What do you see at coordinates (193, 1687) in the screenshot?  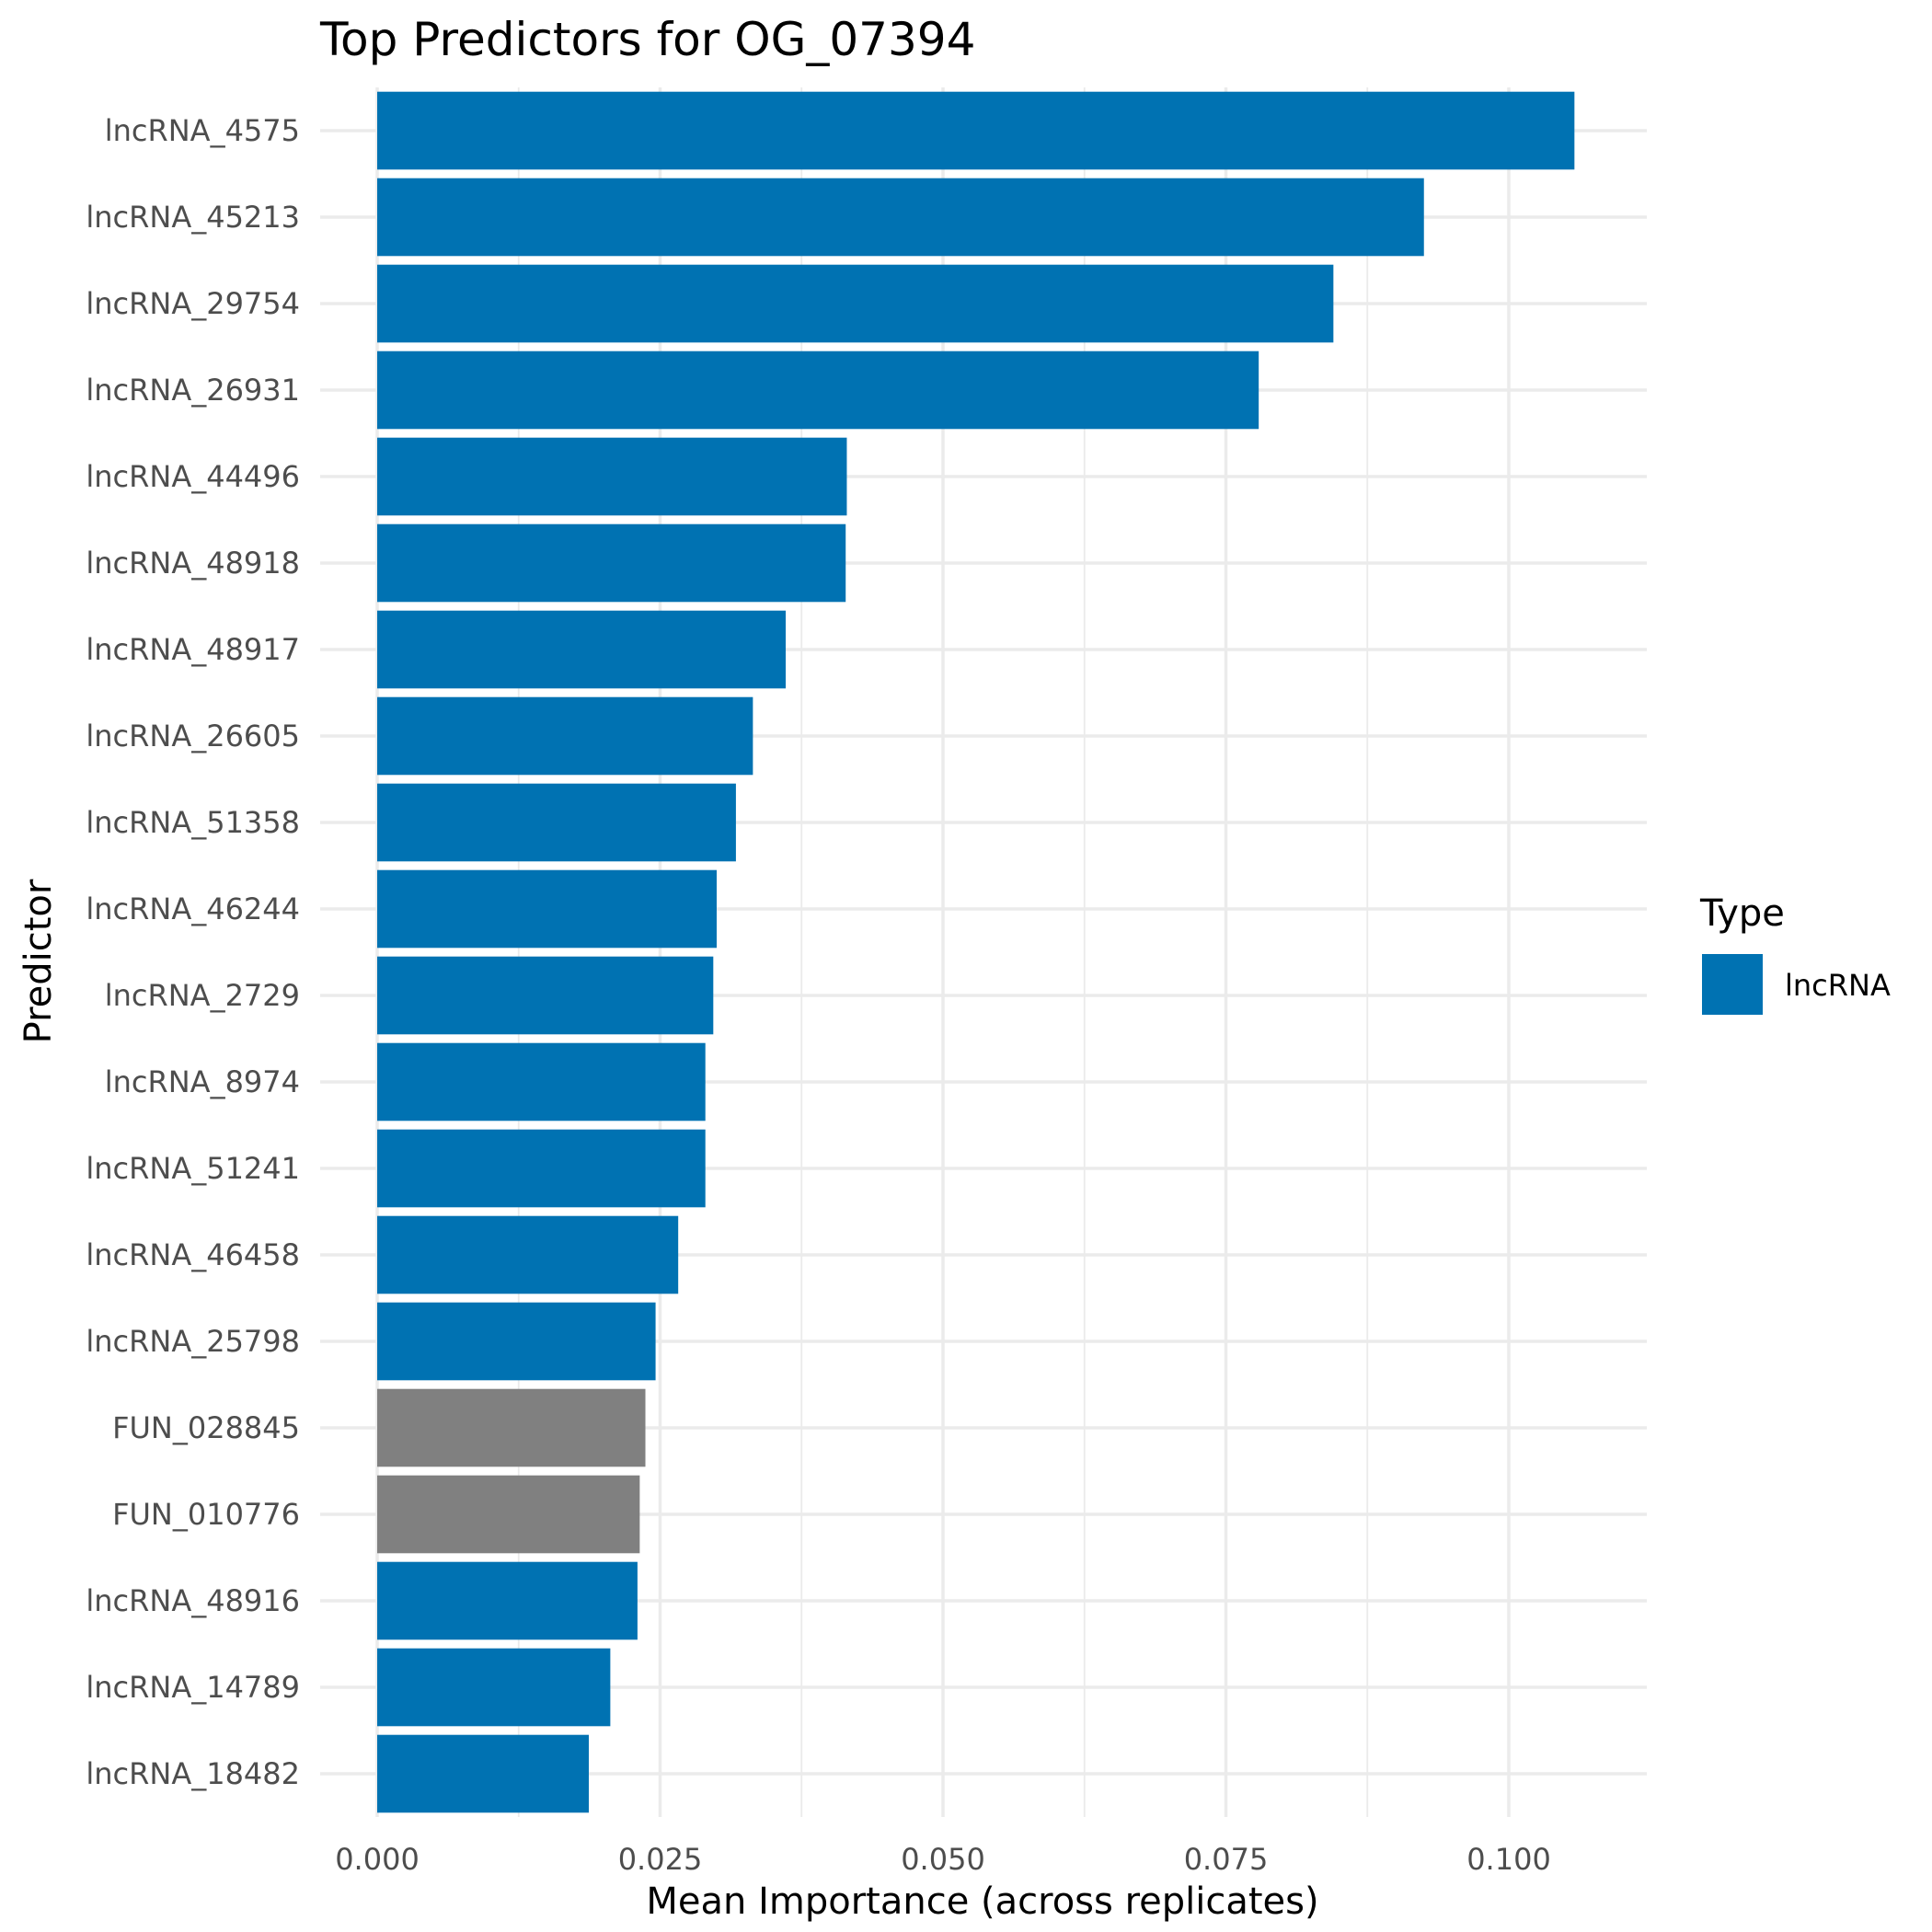 I see `y-tick-label: lncRNA_14789` at bounding box center [193, 1687].